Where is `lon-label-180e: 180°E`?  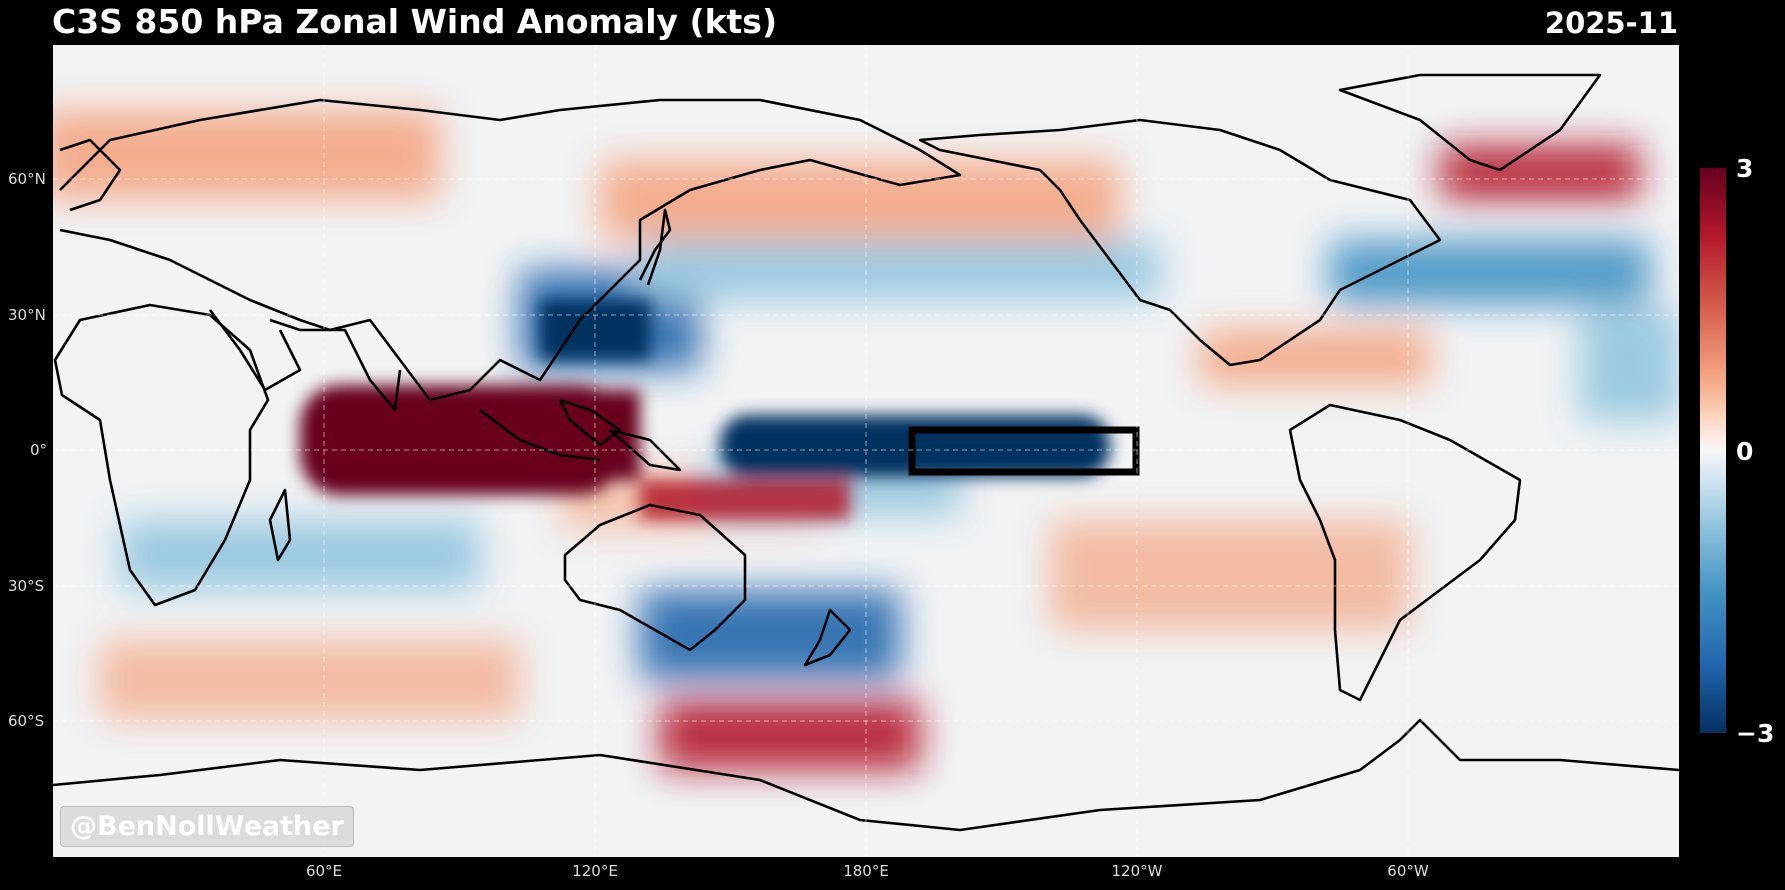 lon-label-180e: 180°E is located at coordinates (866, 871).